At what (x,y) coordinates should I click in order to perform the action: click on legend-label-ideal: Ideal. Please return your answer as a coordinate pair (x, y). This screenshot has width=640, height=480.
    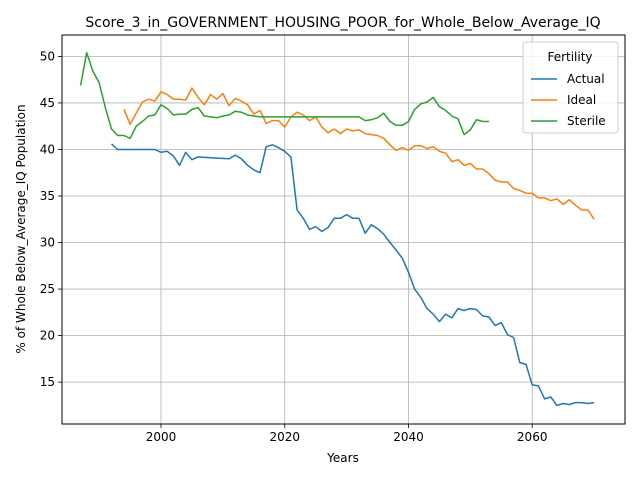
    Looking at the image, I should click on (581, 100).